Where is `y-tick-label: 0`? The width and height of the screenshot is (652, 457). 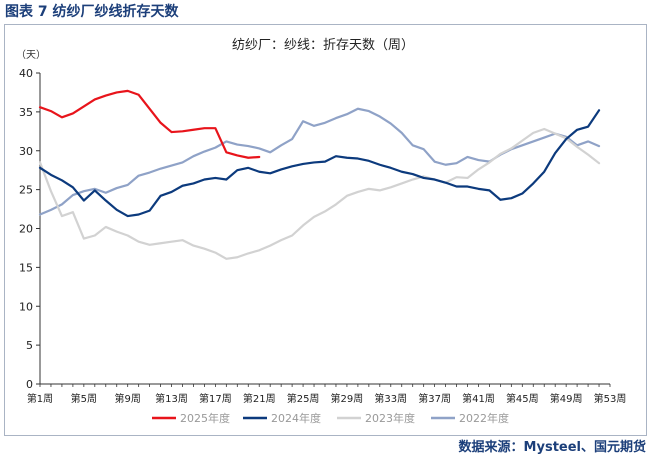
y-tick-label: 0 is located at coordinates (29, 384).